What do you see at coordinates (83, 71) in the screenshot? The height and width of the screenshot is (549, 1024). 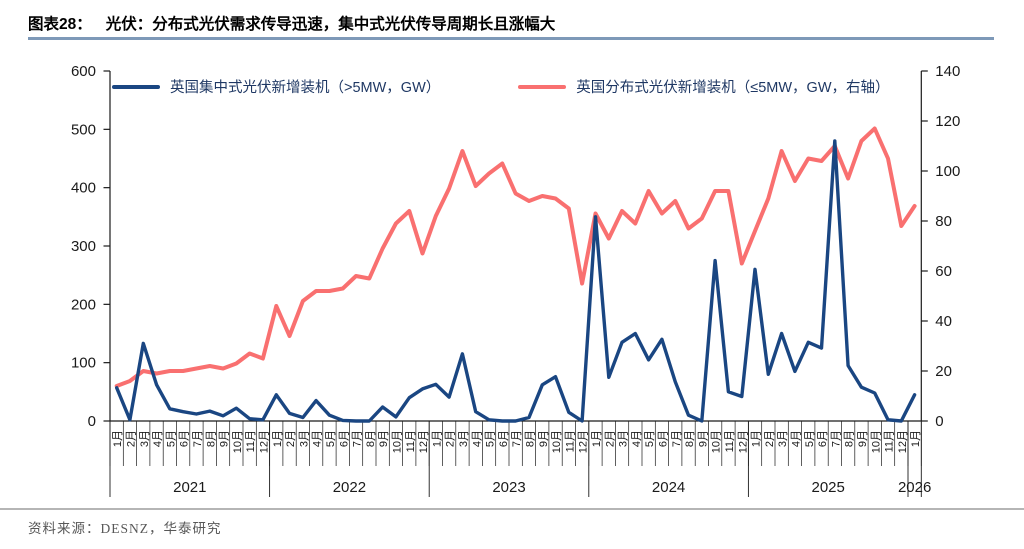 I see `left-axis-tick-label: 600` at bounding box center [83, 71].